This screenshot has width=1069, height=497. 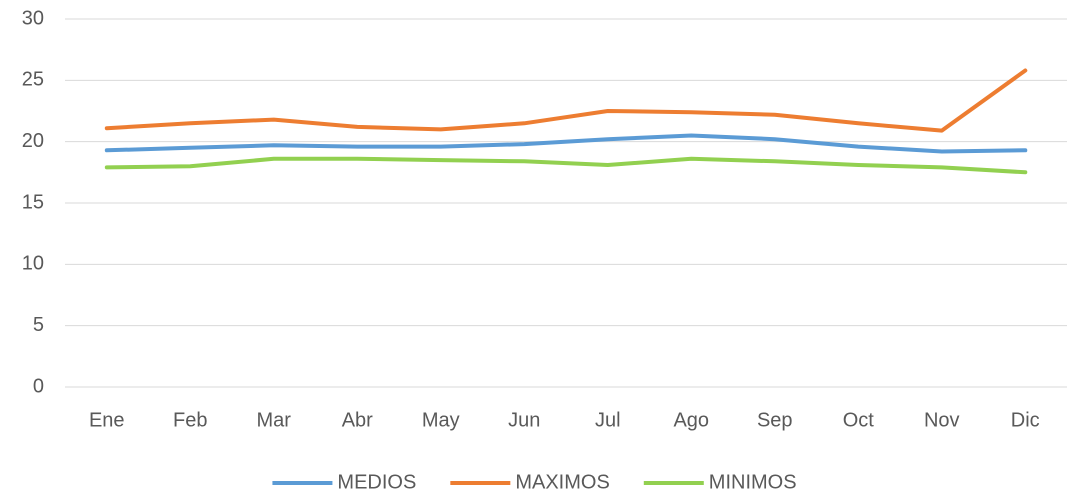 What do you see at coordinates (33, 264) in the screenshot?
I see `y-tick-label: 10` at bounding box center [33, 264].